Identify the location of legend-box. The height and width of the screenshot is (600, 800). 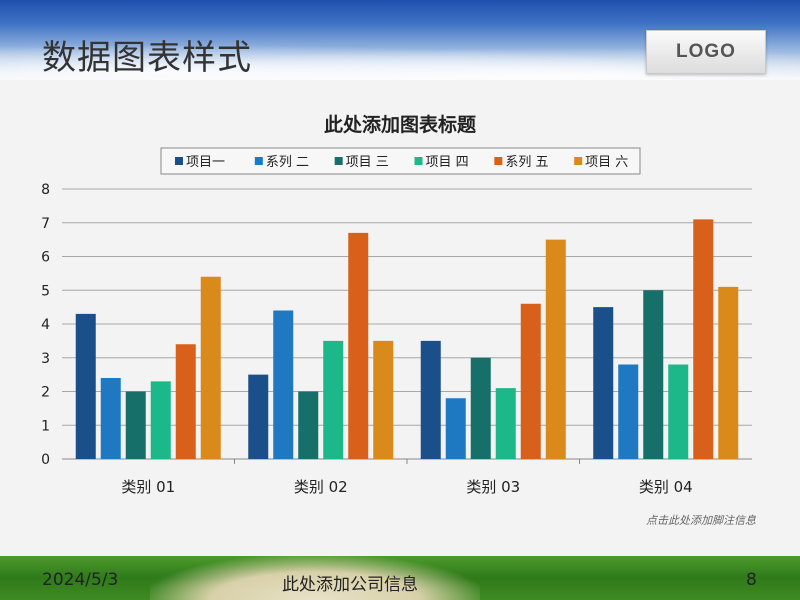
(400, 161).